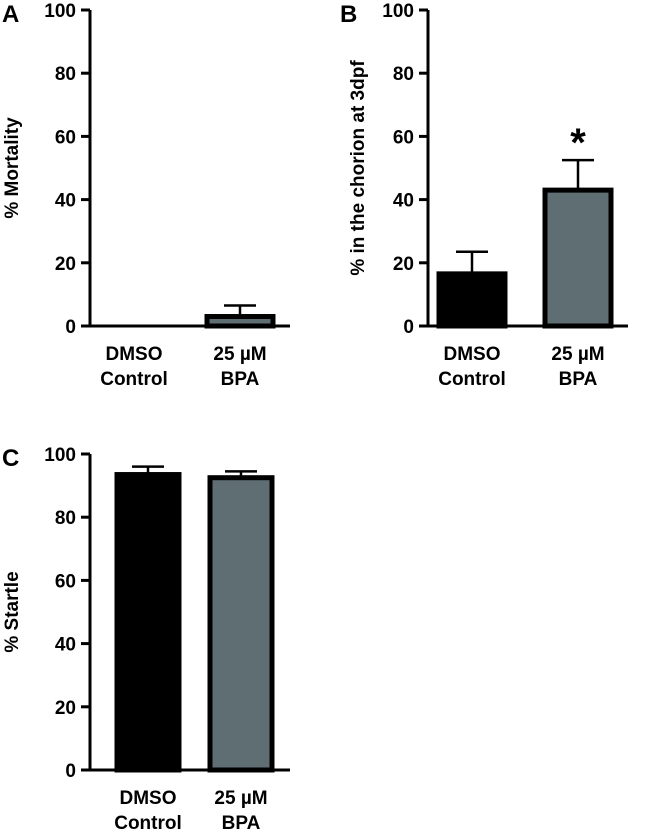  Describe the element at coordinates (12, 611) in the screenshot. I see `y-axis-title: % Startle` at that location.